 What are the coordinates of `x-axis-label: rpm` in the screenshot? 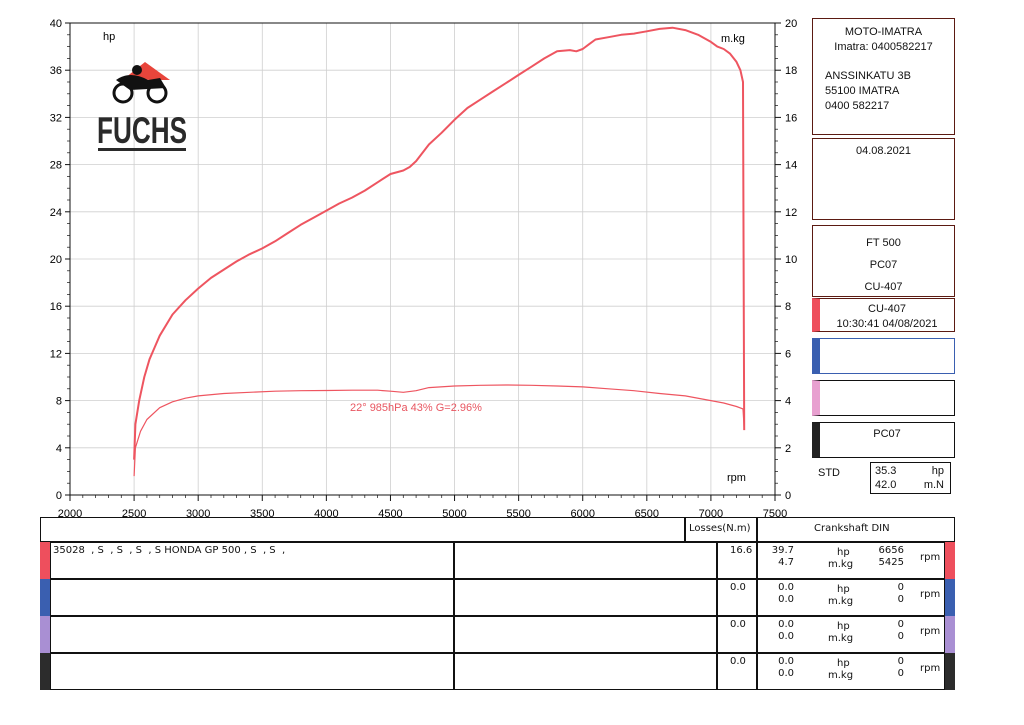 It's located at (736, 478).